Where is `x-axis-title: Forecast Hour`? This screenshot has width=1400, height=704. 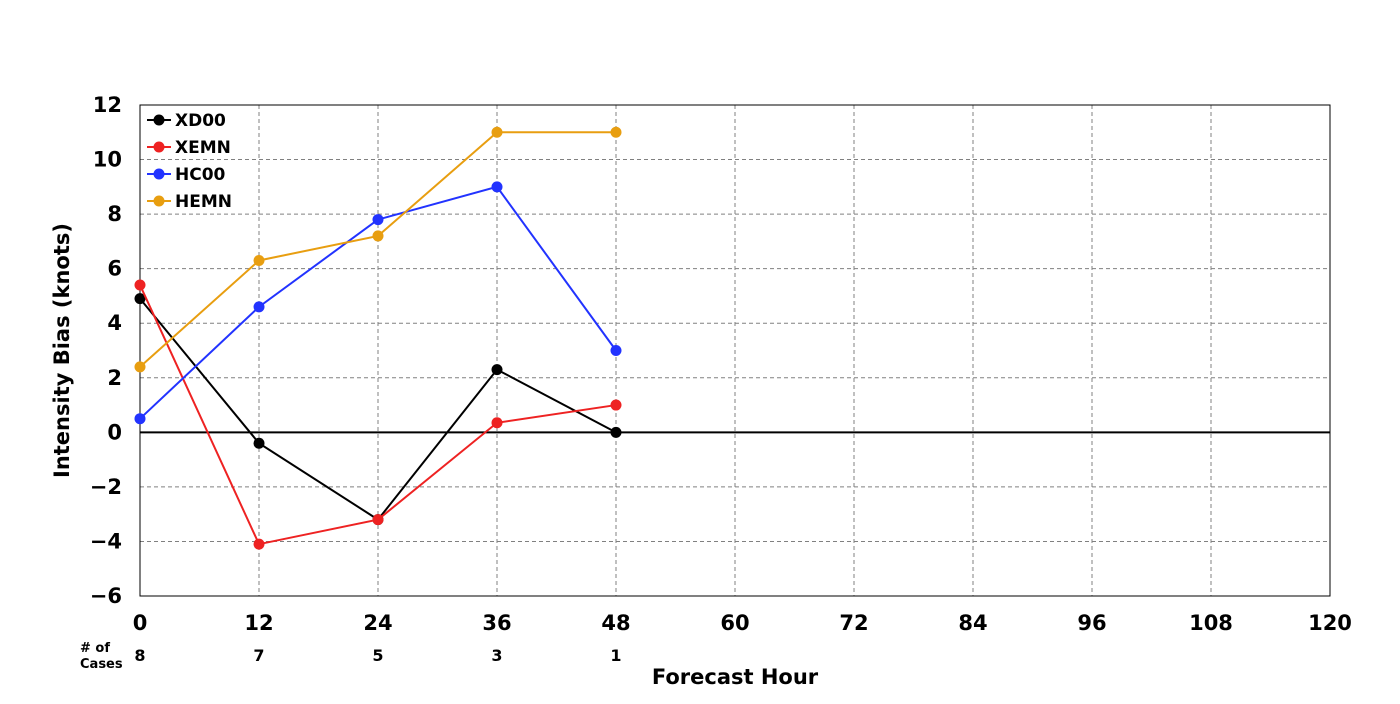 x-axis-title: Forecast Hour is located at coordinates (735, 677).